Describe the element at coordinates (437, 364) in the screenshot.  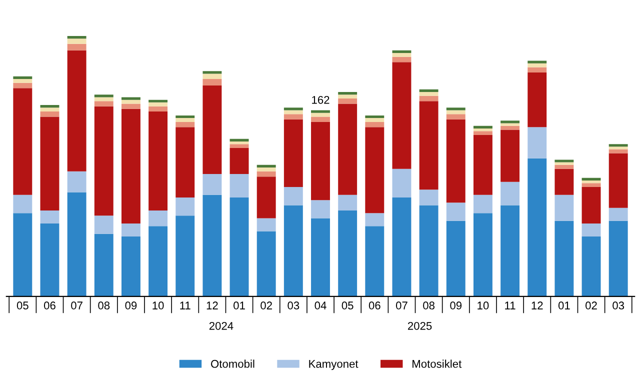
I see `legend-label: Motosiklet` at that location.